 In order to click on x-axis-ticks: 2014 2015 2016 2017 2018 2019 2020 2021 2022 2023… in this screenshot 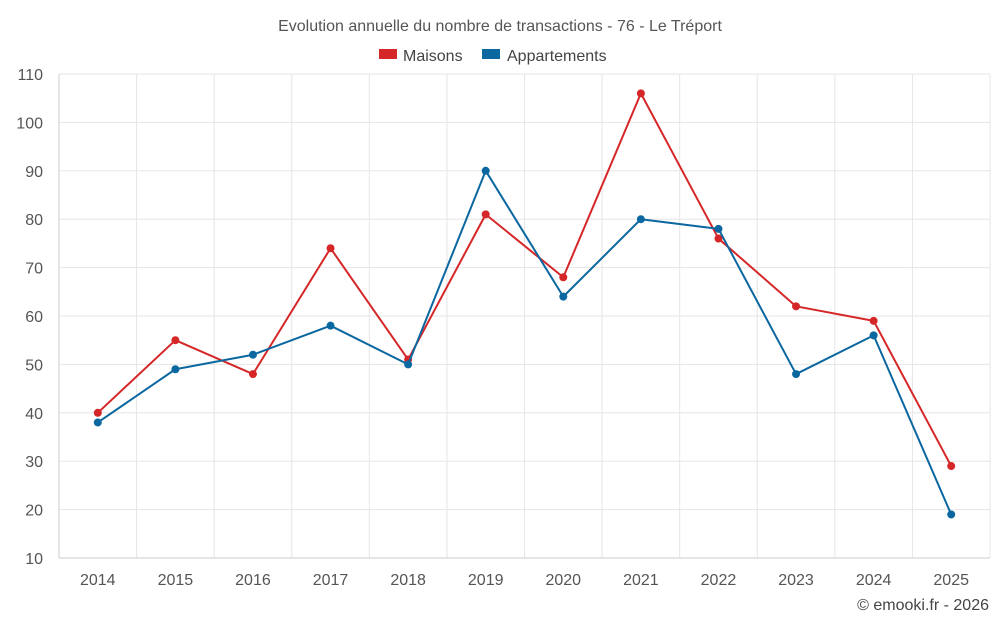, I will do `click(524, 580)`.